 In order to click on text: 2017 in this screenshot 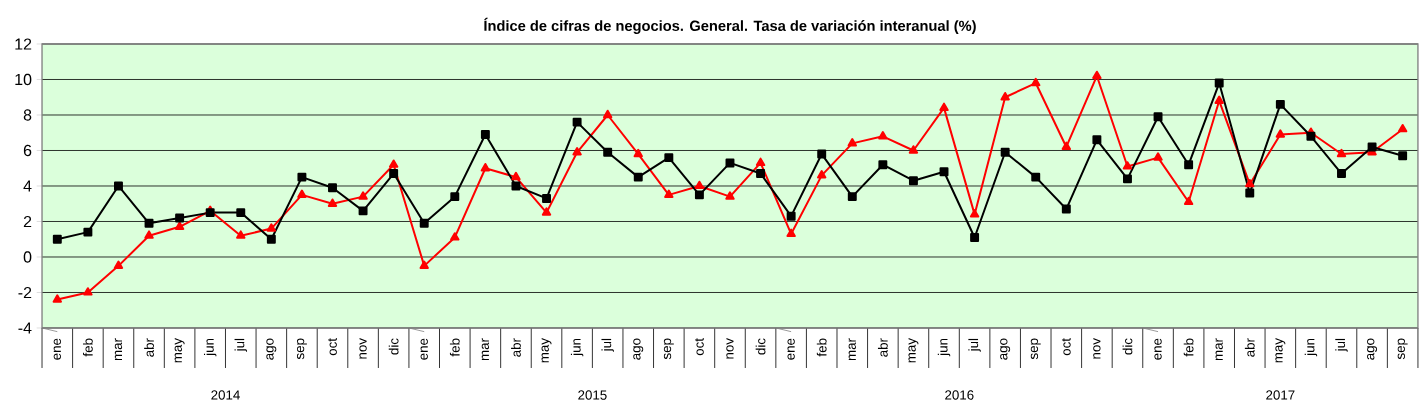, I will do `click(1280, 395)`.